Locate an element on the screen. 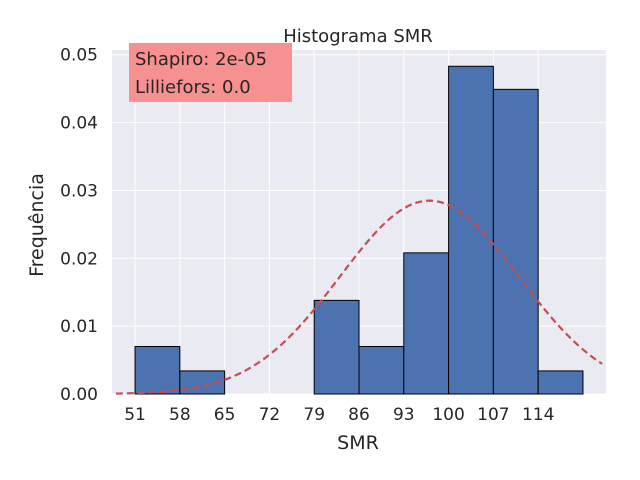  y-axis-label: Frequência is located at coordinates (37, 225).